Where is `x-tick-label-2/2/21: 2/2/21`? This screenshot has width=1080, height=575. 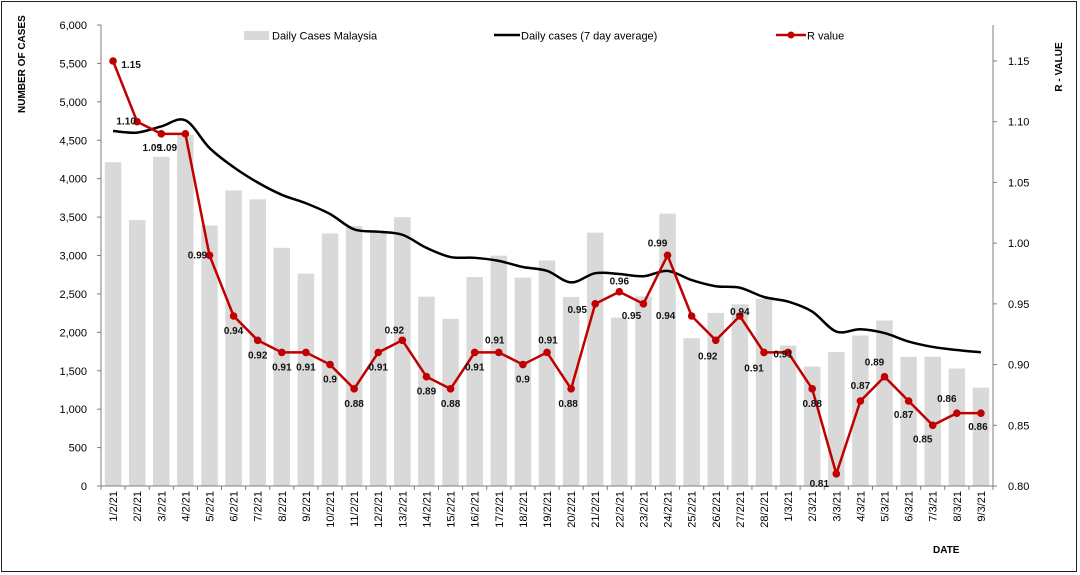
x-tick-label-2/2/21: 2/2/21 is located at coordinates (138, 506).